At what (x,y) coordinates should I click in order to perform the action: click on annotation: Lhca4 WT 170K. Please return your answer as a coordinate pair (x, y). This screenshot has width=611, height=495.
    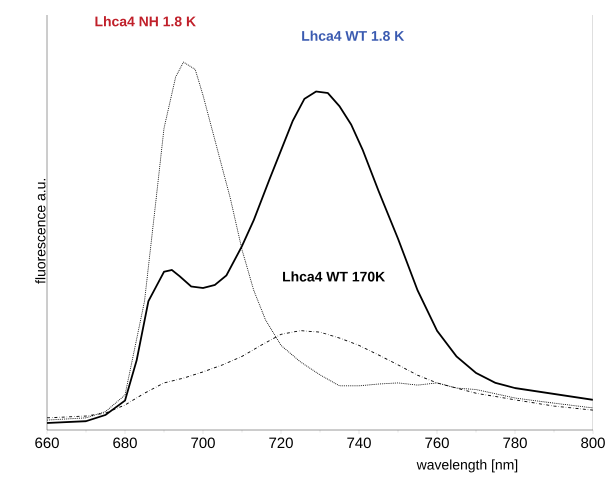
    Looking at the image, I should click on (334, 276).